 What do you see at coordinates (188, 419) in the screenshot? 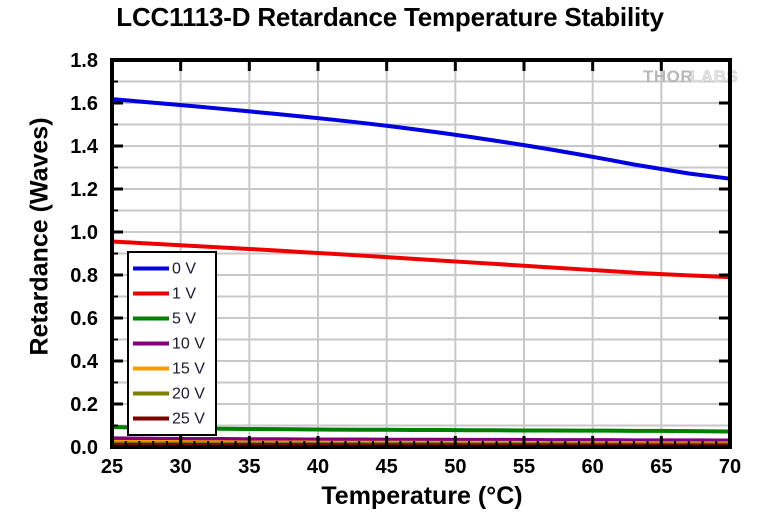
I see `legend-label-25-v: 25 V` at bounding box center [188, 419].